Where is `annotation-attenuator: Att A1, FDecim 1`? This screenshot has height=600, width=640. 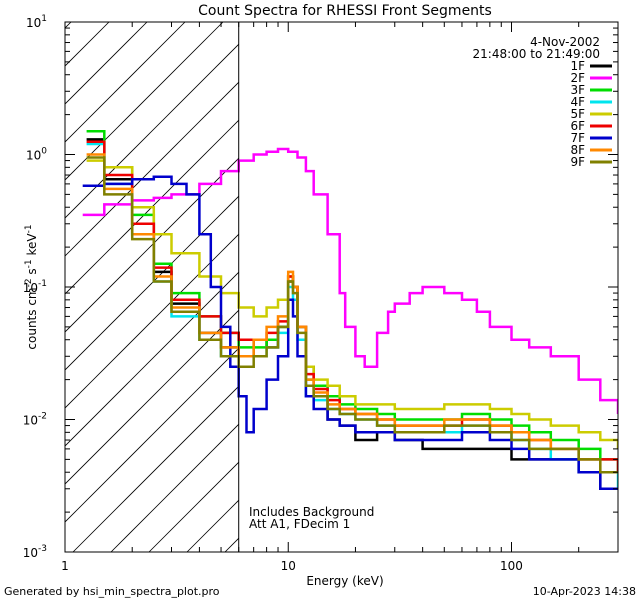 annotation-attenuator: Att A1, FDecim 1 is located at coordinates (299, 524).